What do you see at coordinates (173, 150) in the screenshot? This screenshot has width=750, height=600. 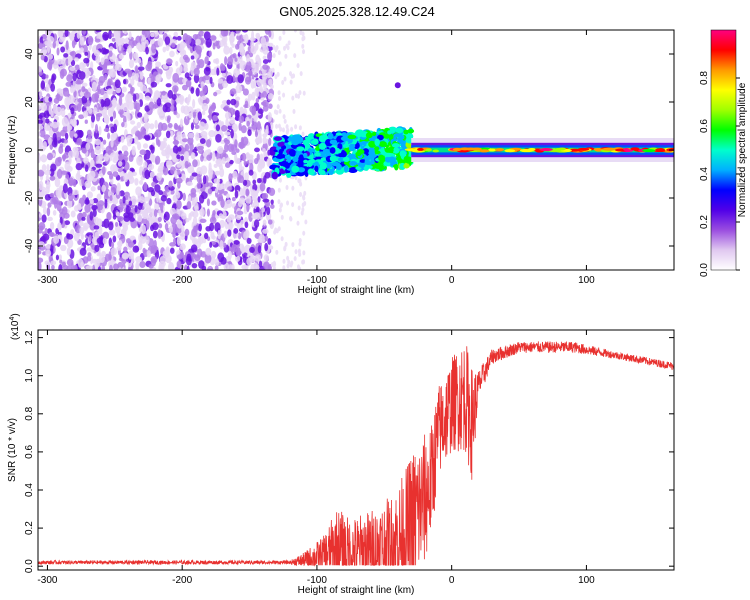 I see `spectrogram-region-noise` at bounding box center [173, 150].